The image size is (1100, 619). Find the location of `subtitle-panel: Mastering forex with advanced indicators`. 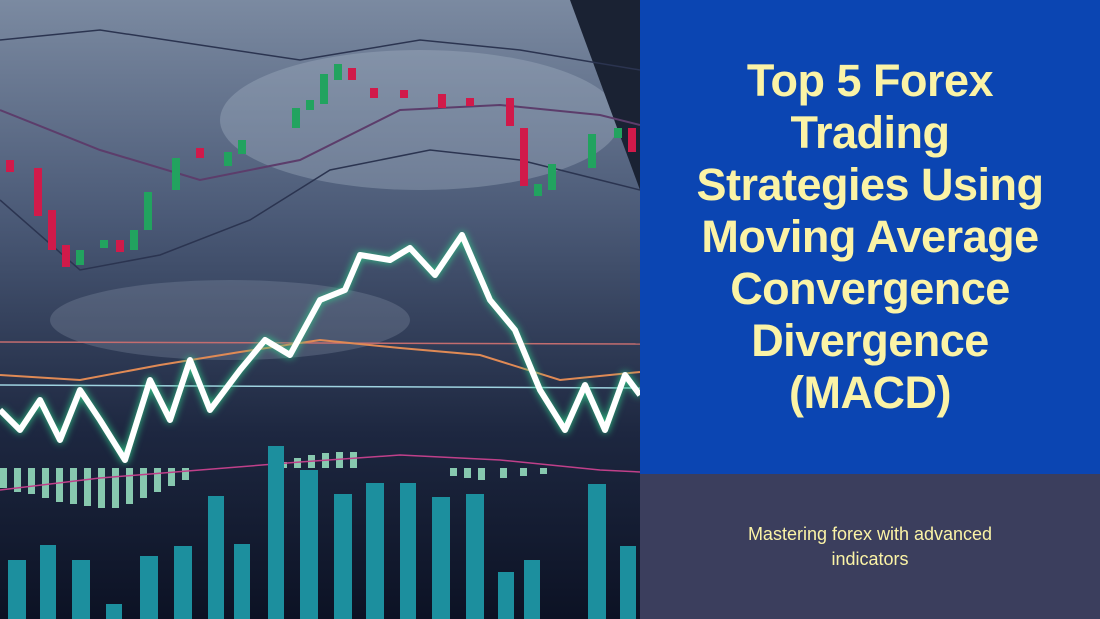

subtitle-panel: Mastering forex with advanced indicators is located at coordinates (870, 546).